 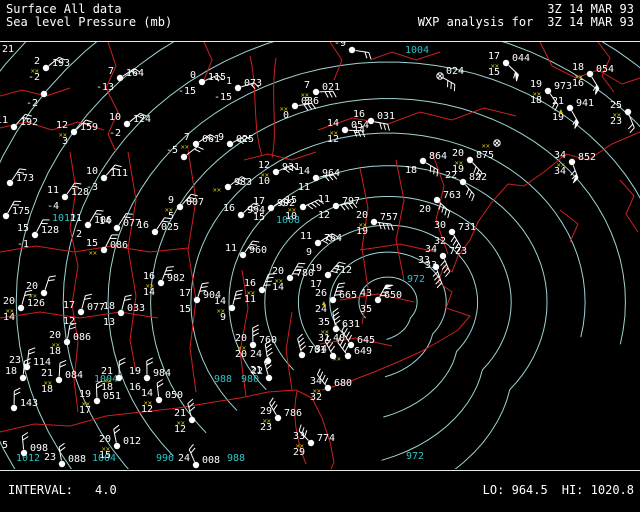 What do you see at coordinates (393, 295) in the screenshot?
I see `station-text: 650` at bounding box center [393, 295].